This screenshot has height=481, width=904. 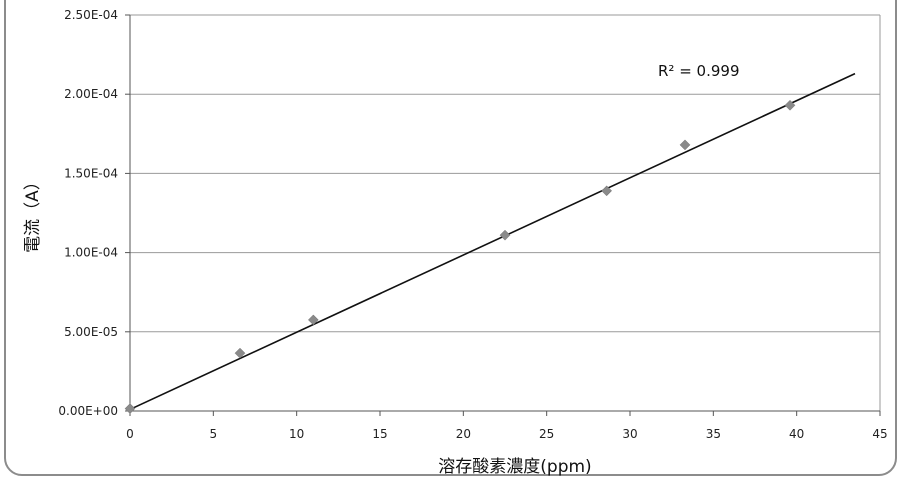 What do you see at coordinates (463, 434) in the screenshot?
I see `x-tick-label-4: 20` at bounding box center [463, 434].